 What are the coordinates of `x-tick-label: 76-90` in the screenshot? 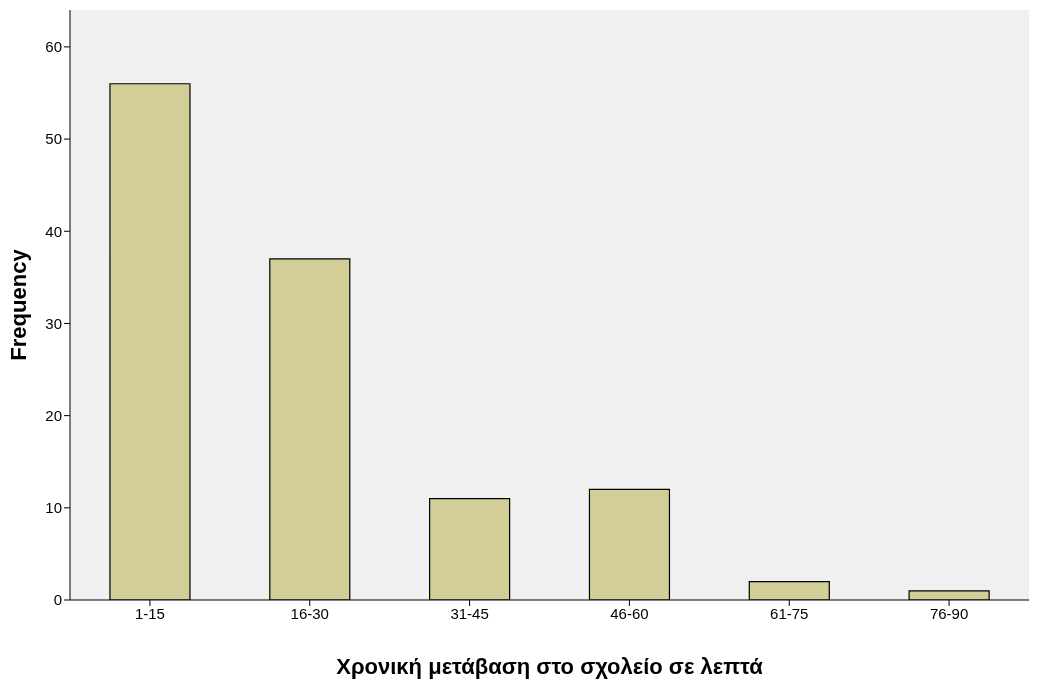 It's located at (949, 613).